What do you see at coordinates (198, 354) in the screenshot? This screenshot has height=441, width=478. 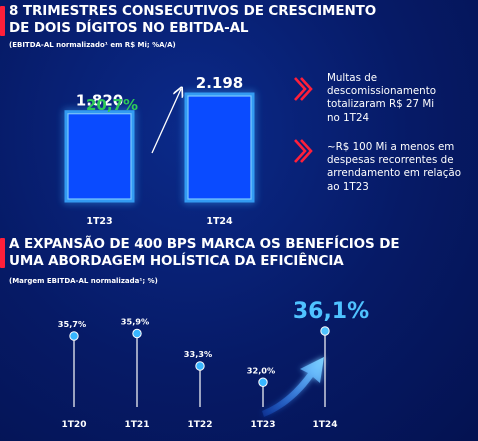 I see `lollipop-value-label: 33,3%` at bounding box center [198, 354].